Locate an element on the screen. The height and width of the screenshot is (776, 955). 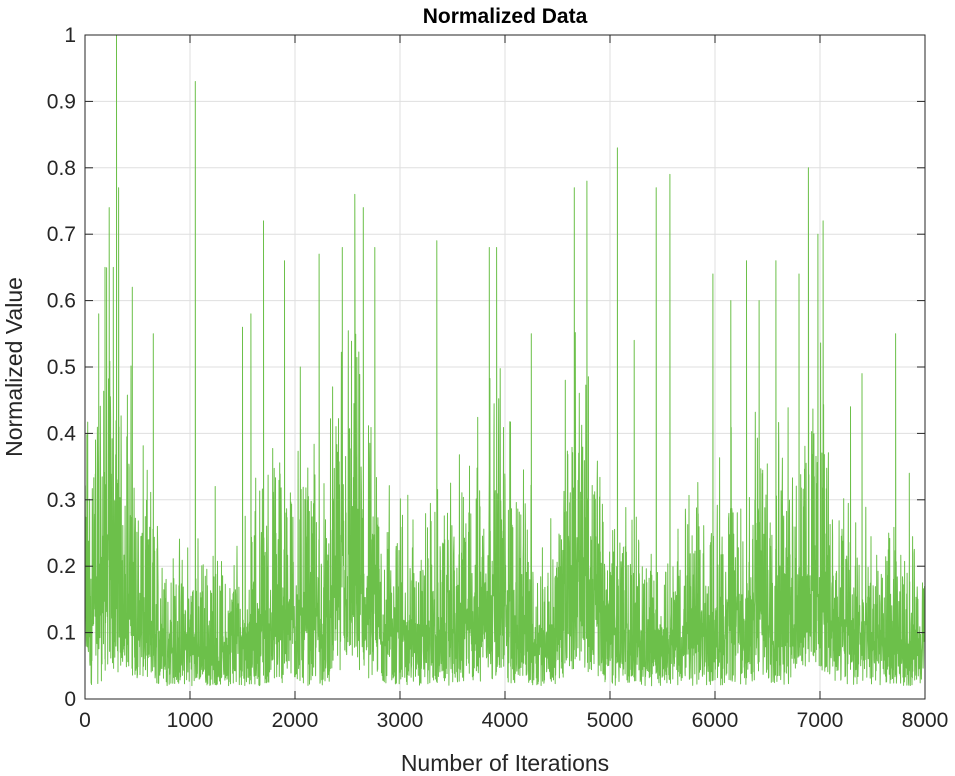
y-tick-label: 0.7 is located at coordinates (61, 234).